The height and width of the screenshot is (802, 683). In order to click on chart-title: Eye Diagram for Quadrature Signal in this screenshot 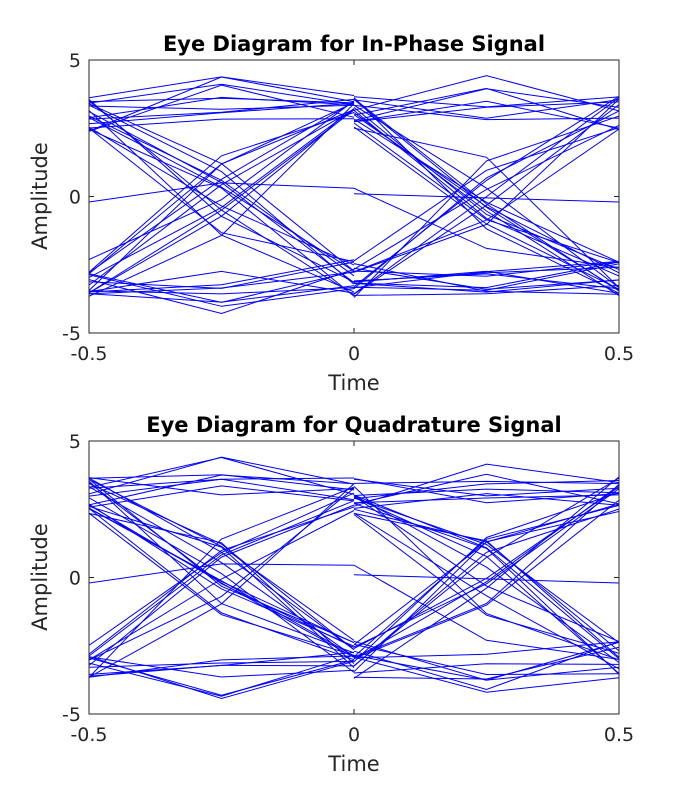, I will do `click(353, 425)`.